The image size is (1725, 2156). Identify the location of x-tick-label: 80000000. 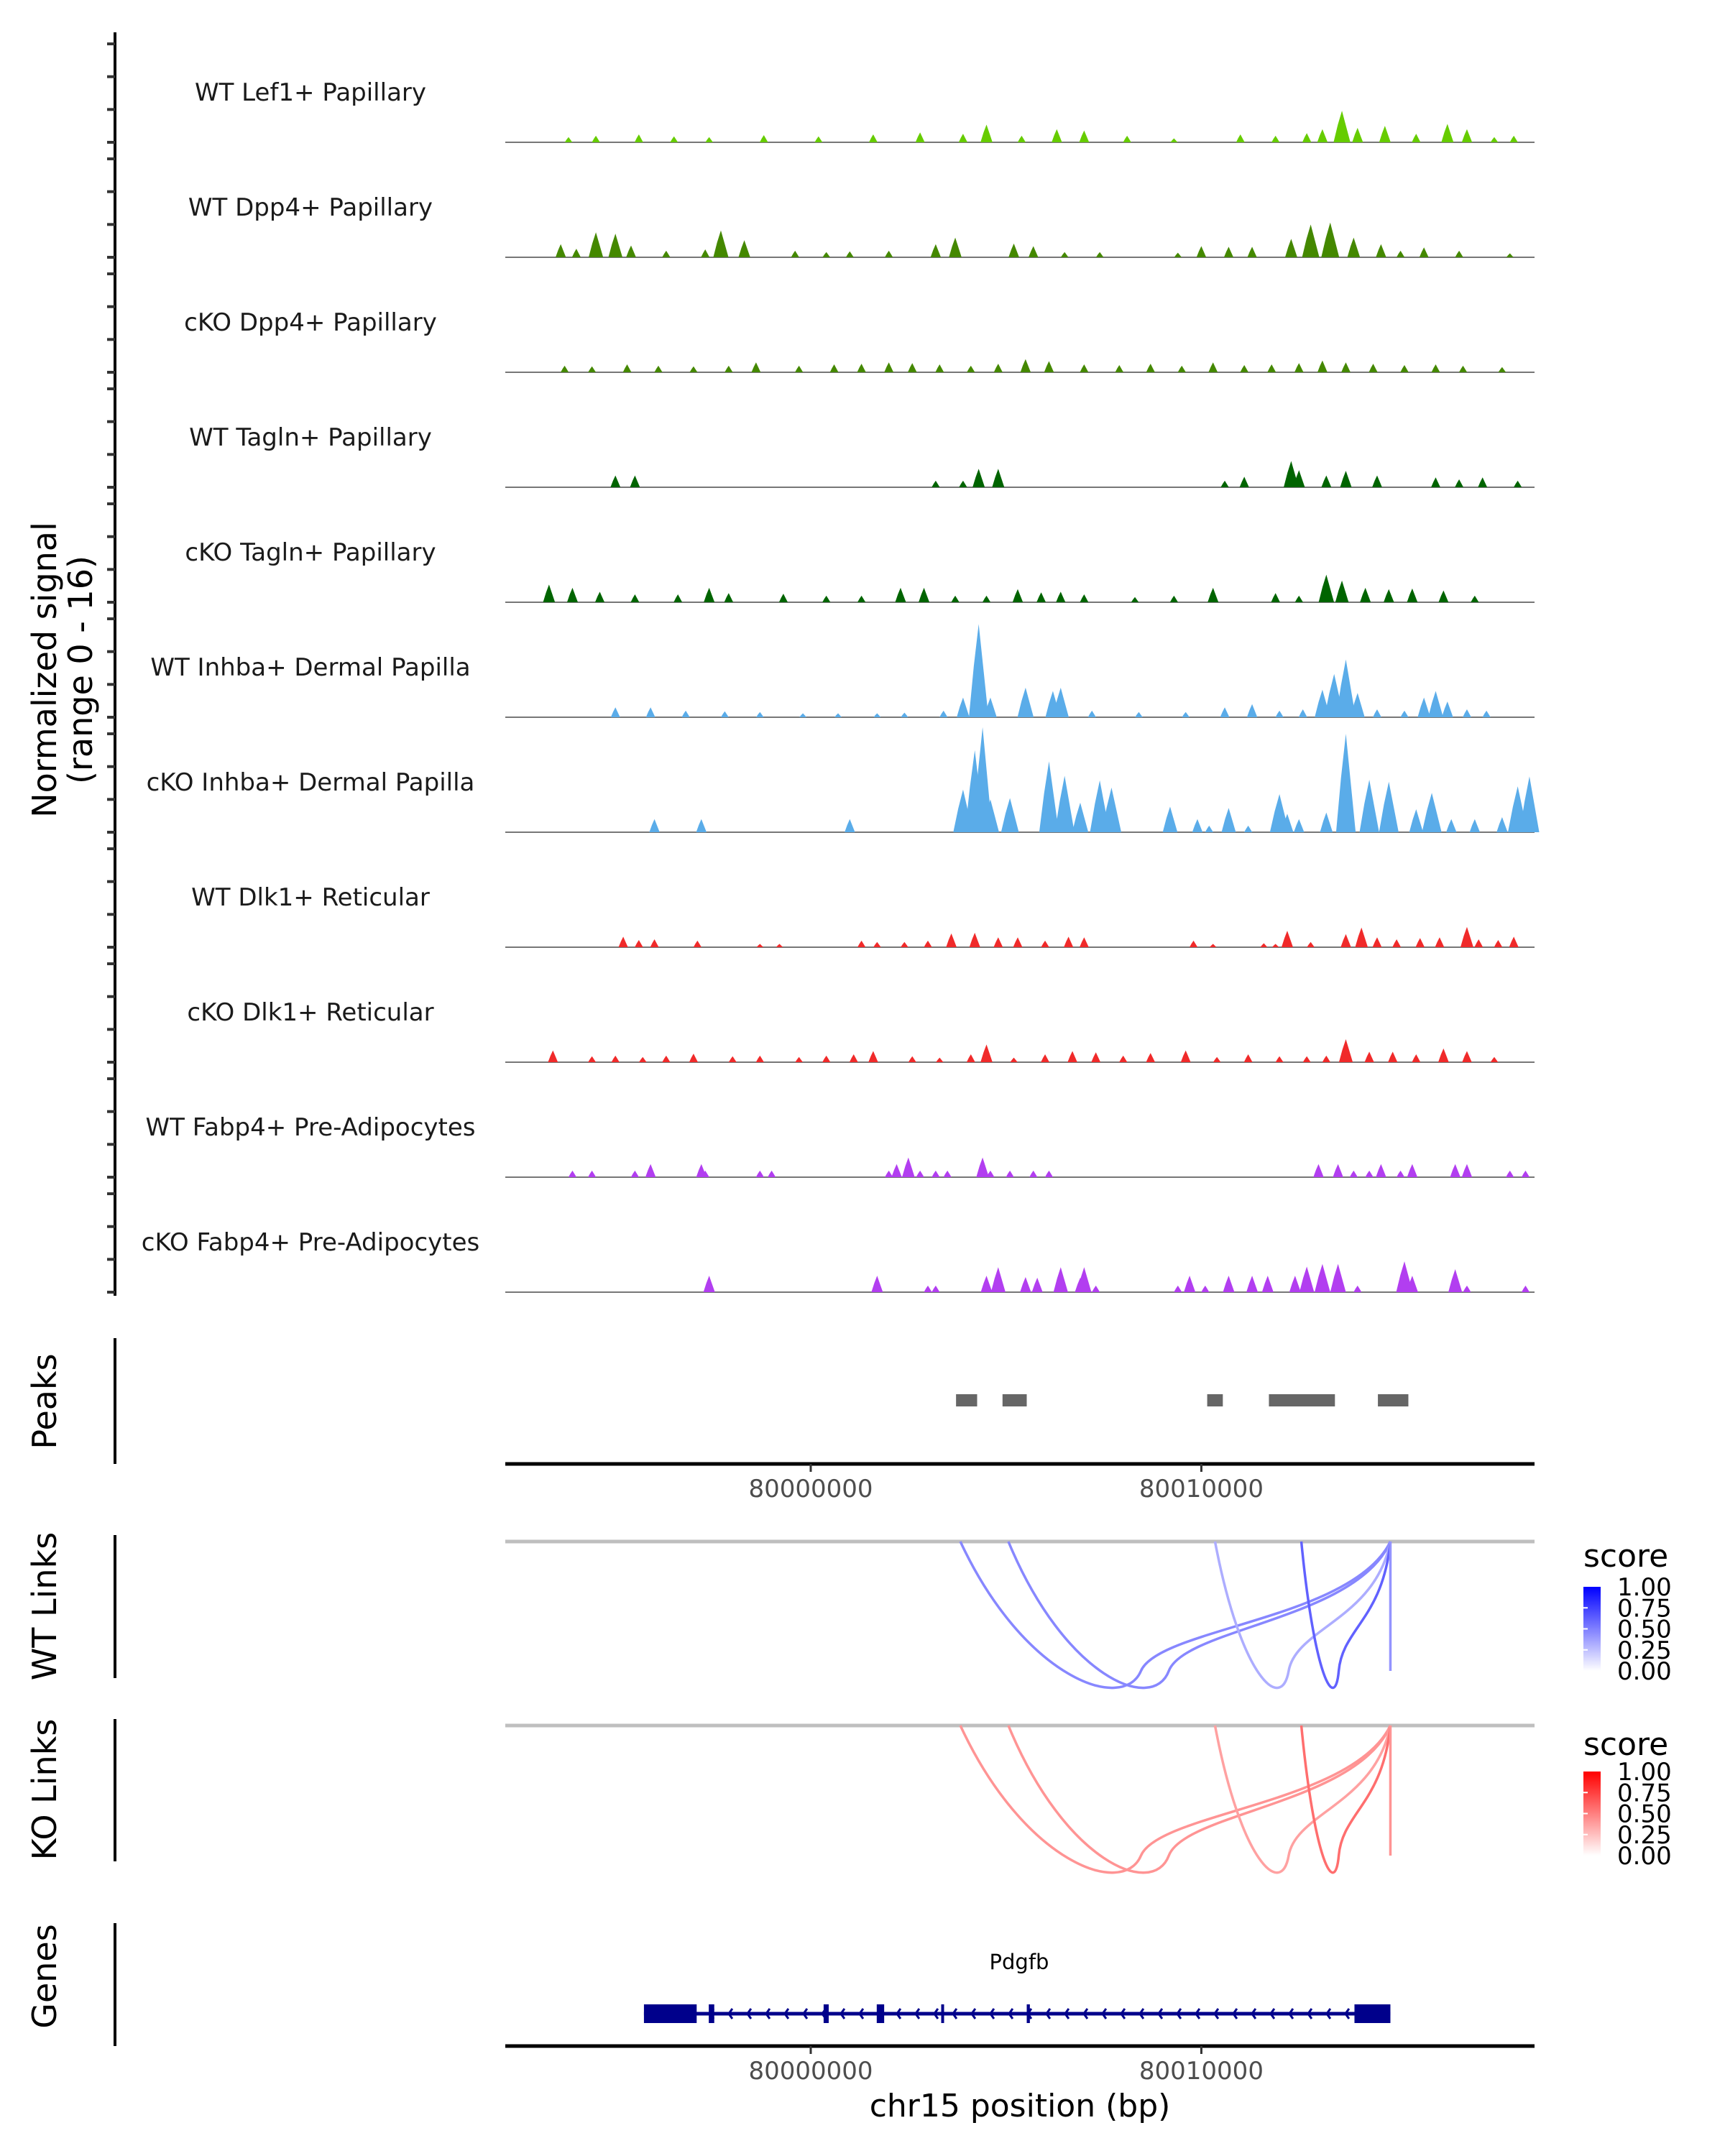
(810, 1489).